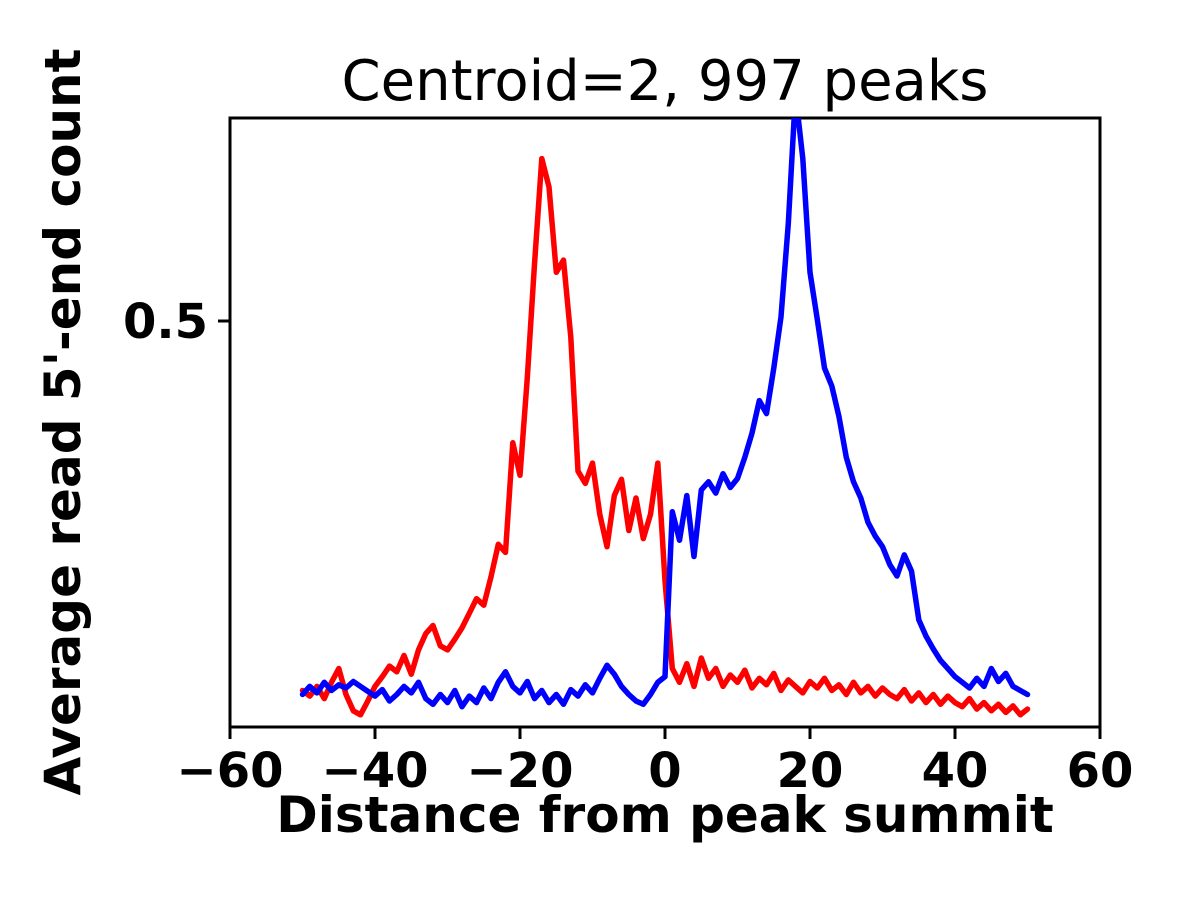 Image resolution: width=1200 pixels, height=900 pixels. I want to click on x-axis-label: Distance from peak summit, so click(665, 815).